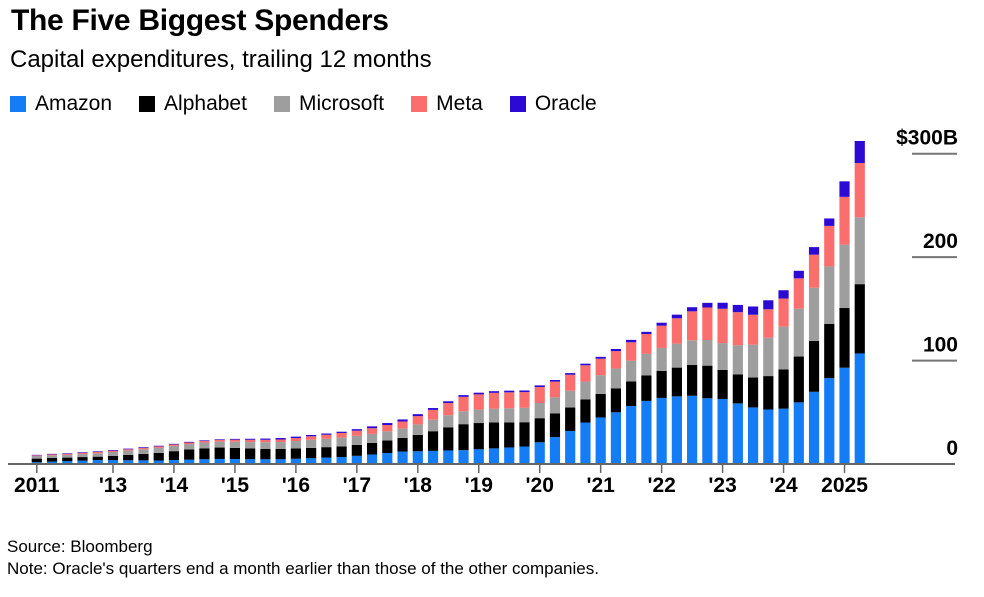 The image size is (984, 597). What do you see at coordinates (555, 381) in the screenshot?
I see `oracle-bar-segment-2020-Q2` at bounding box center [555, 381].